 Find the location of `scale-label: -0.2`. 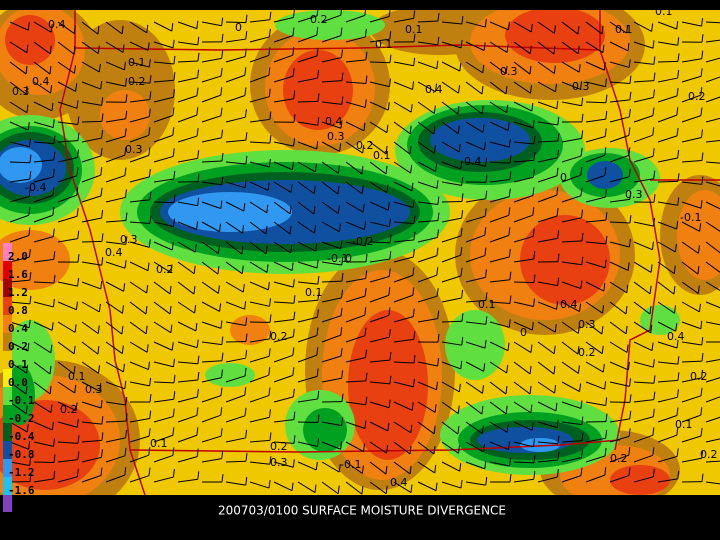

scale-label: -0.2 is located at coordinates (21, 418).